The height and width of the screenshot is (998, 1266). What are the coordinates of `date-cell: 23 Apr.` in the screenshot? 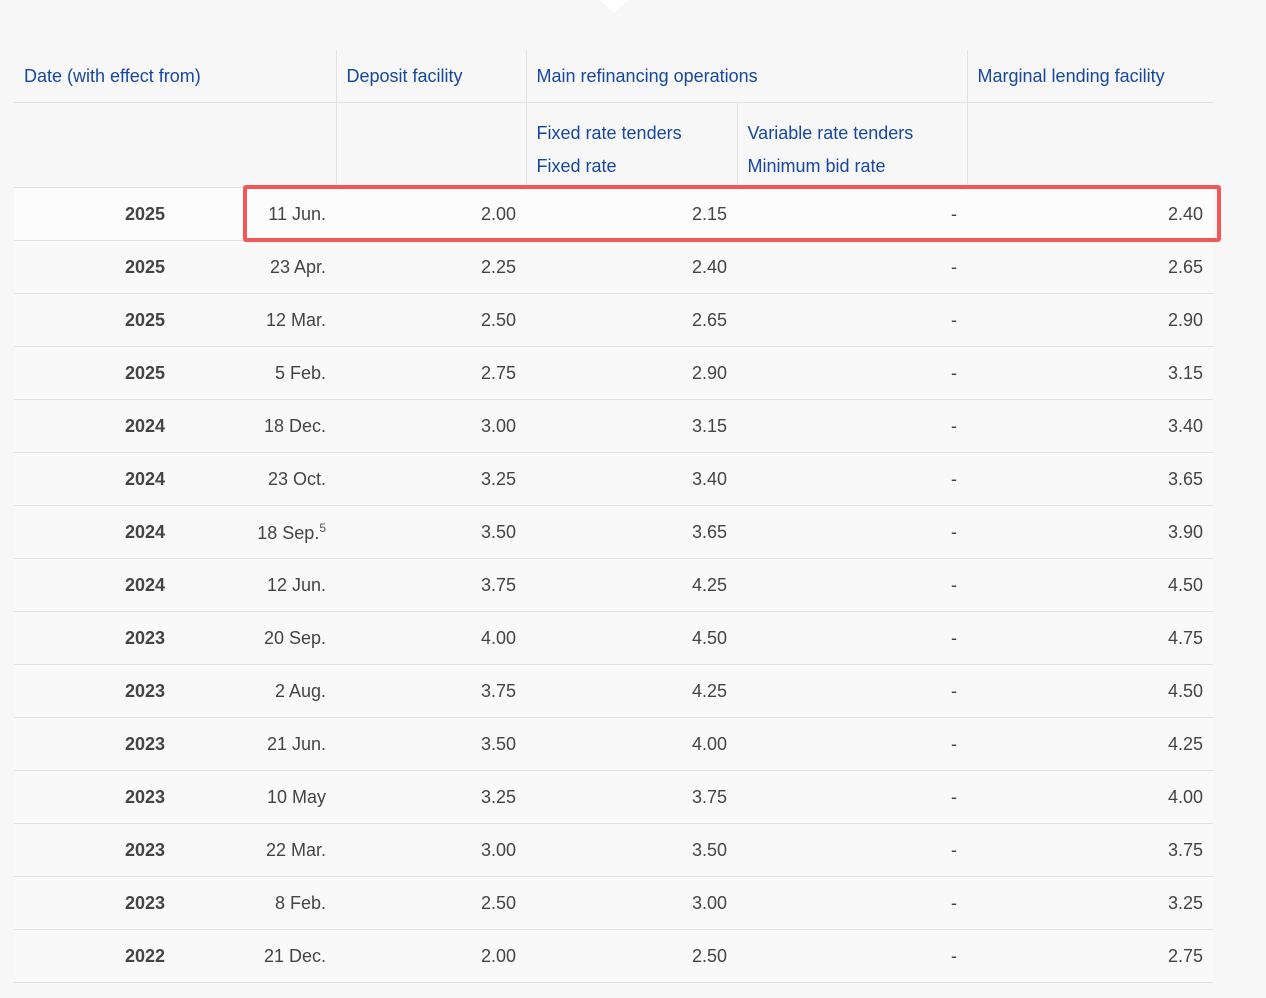 It's located at (261, 267).